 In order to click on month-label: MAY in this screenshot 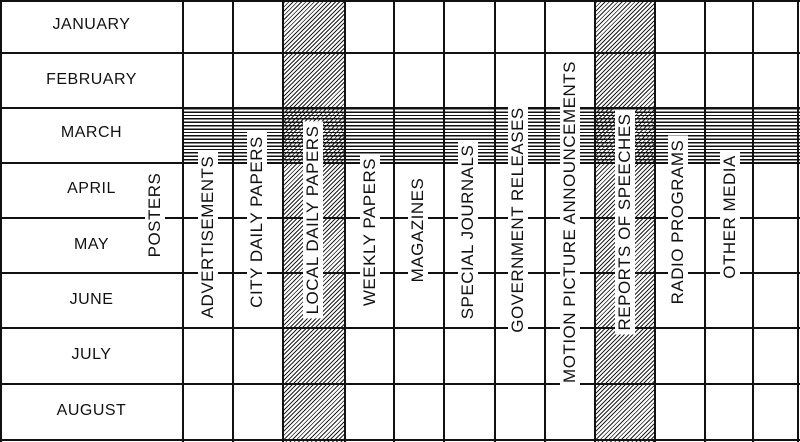, I will do `click(91, 244)`.